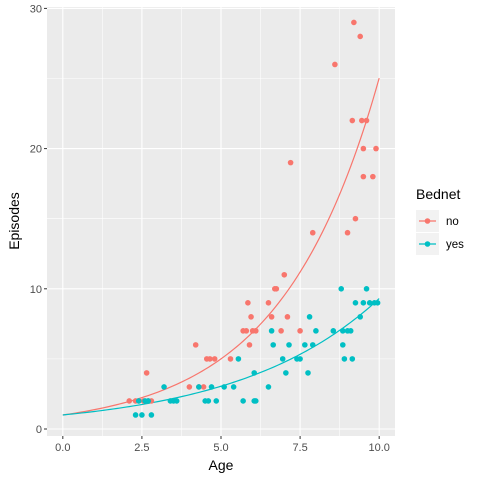 The image size is (480, 480). Describe the element at coordinates (36, 150) in the screenshot. I see `y-tick-label: 20` at that location.